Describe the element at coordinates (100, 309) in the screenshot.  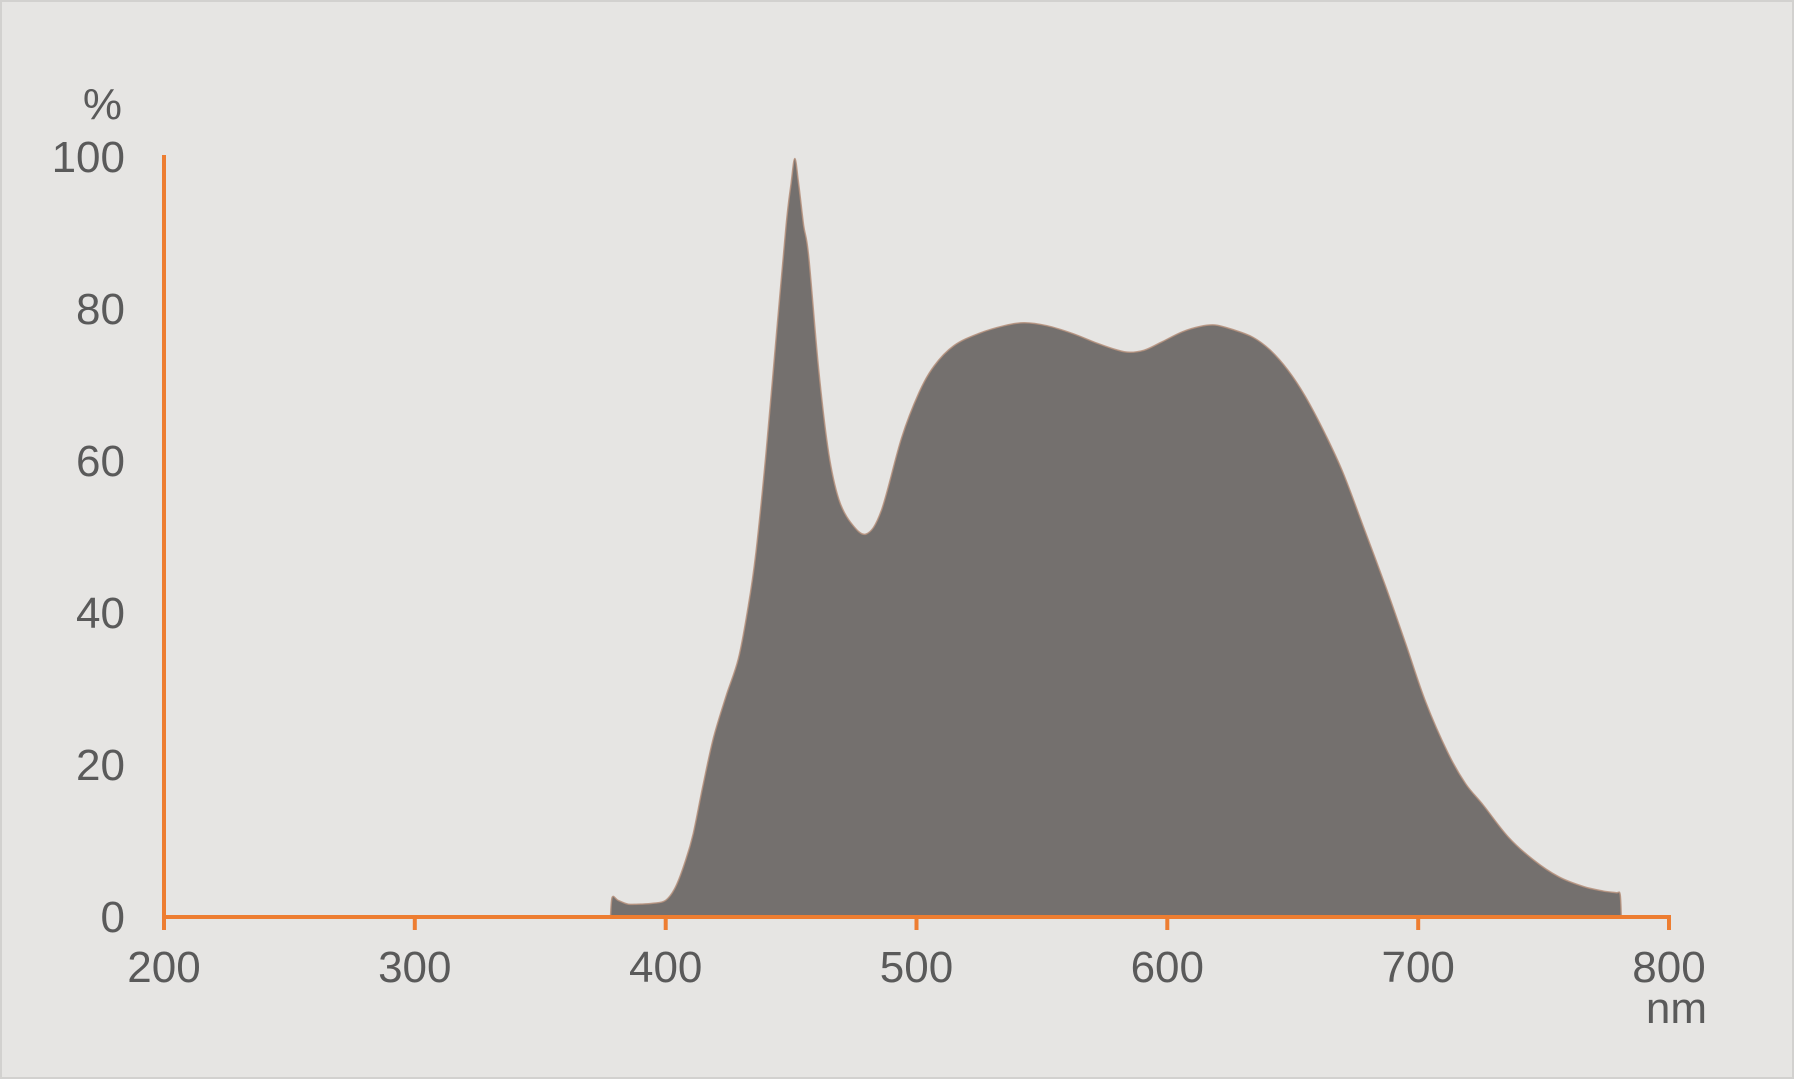
I see `y-tick-label: 80` at that location.